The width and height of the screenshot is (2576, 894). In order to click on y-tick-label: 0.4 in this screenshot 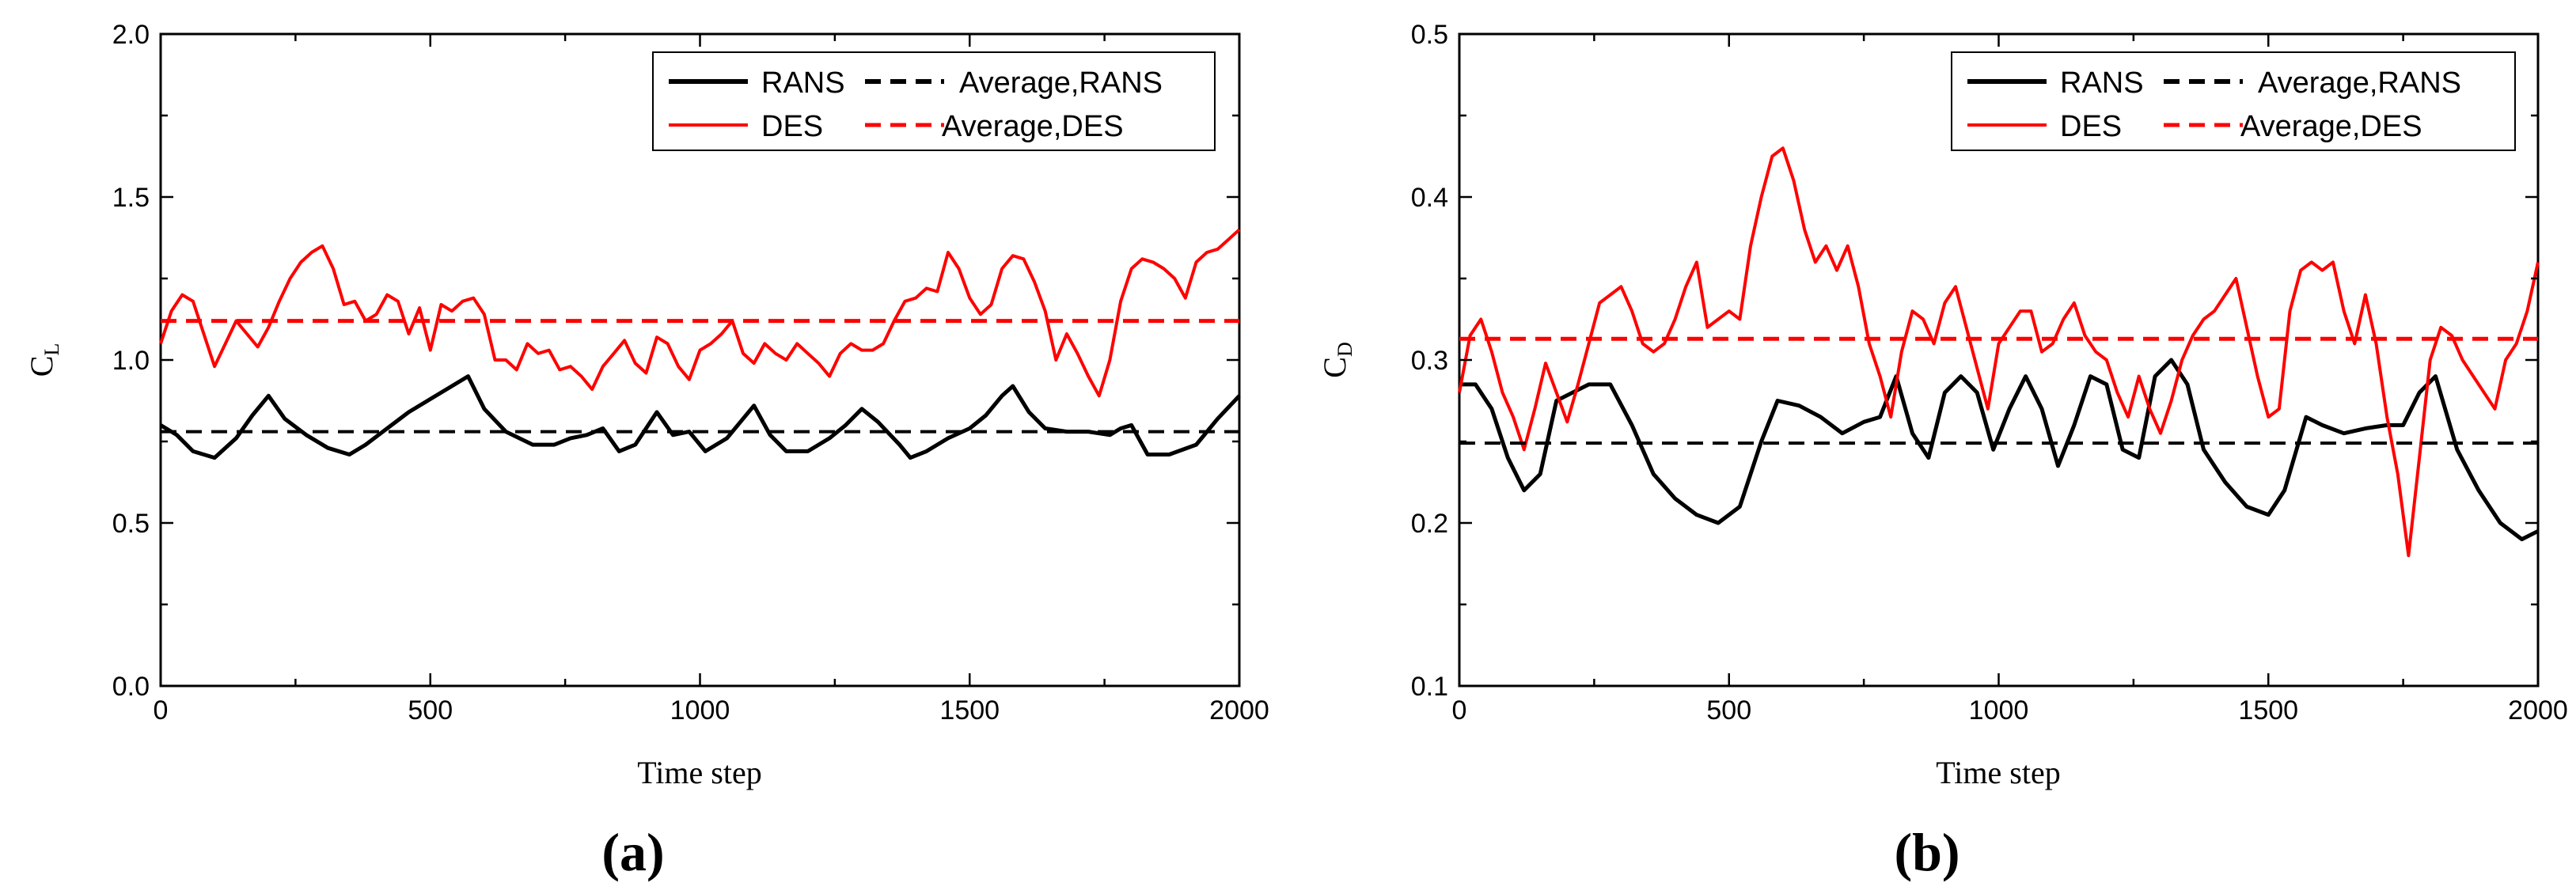, I will do `click(1429, 198)`.